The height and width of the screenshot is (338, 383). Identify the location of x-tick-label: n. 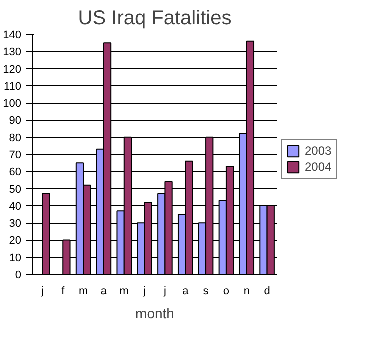
(247, 292).